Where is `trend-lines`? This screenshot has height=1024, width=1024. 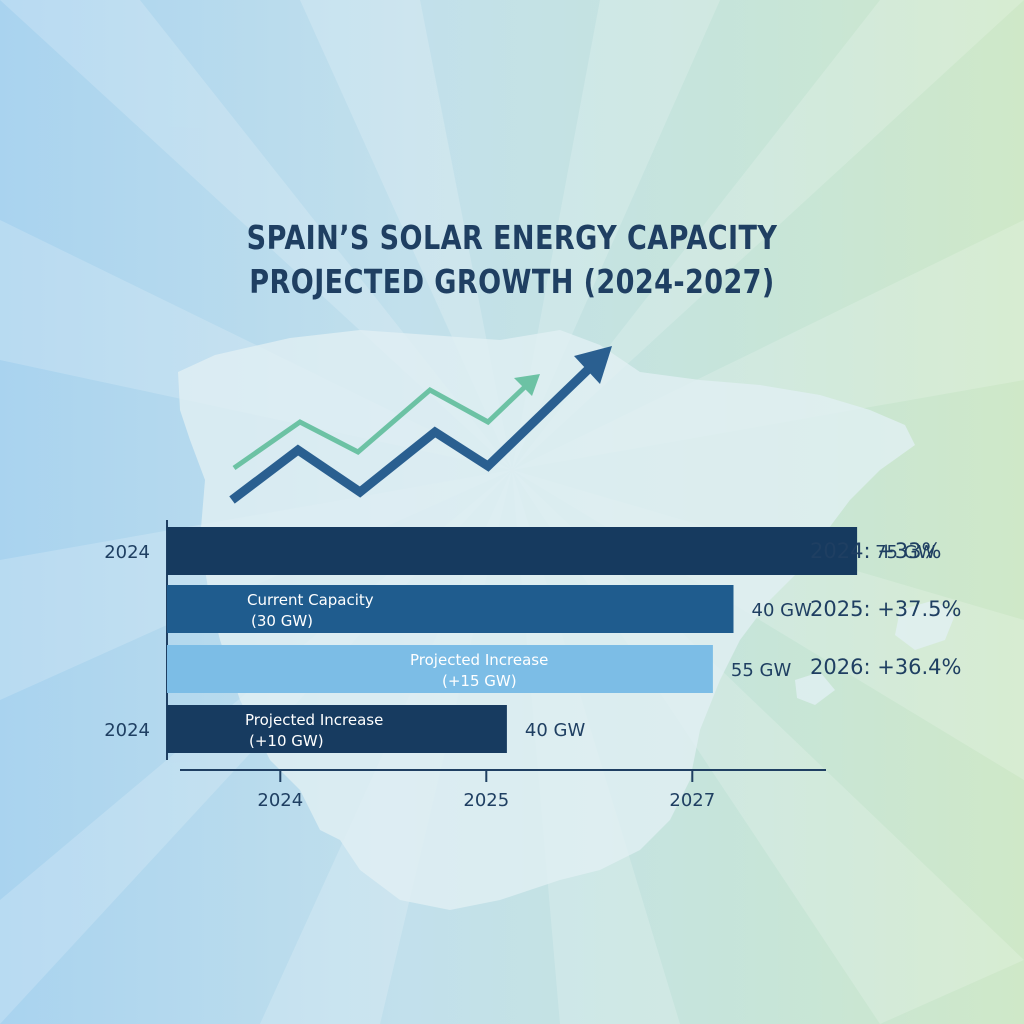 trend-lines is located at coordinates (420, 425).